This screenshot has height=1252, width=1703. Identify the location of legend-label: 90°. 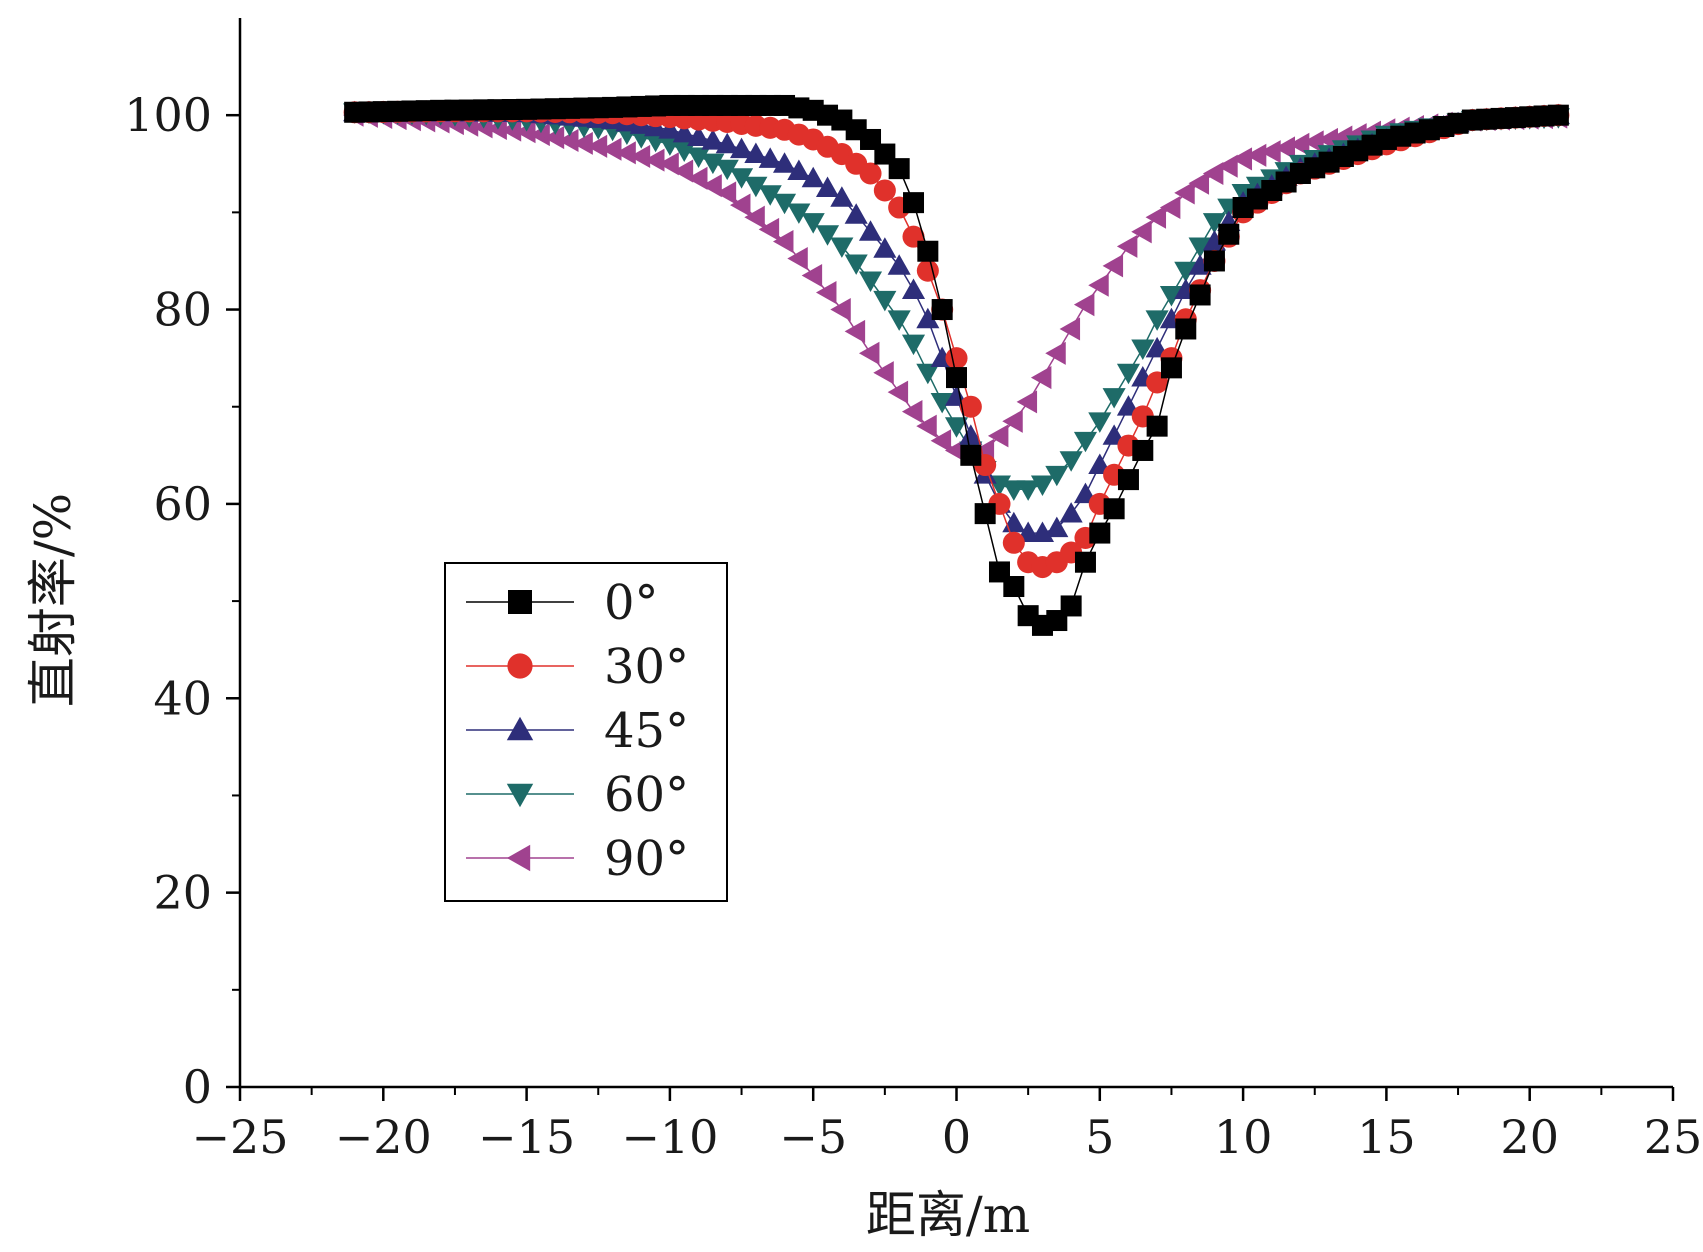
(646, 859).